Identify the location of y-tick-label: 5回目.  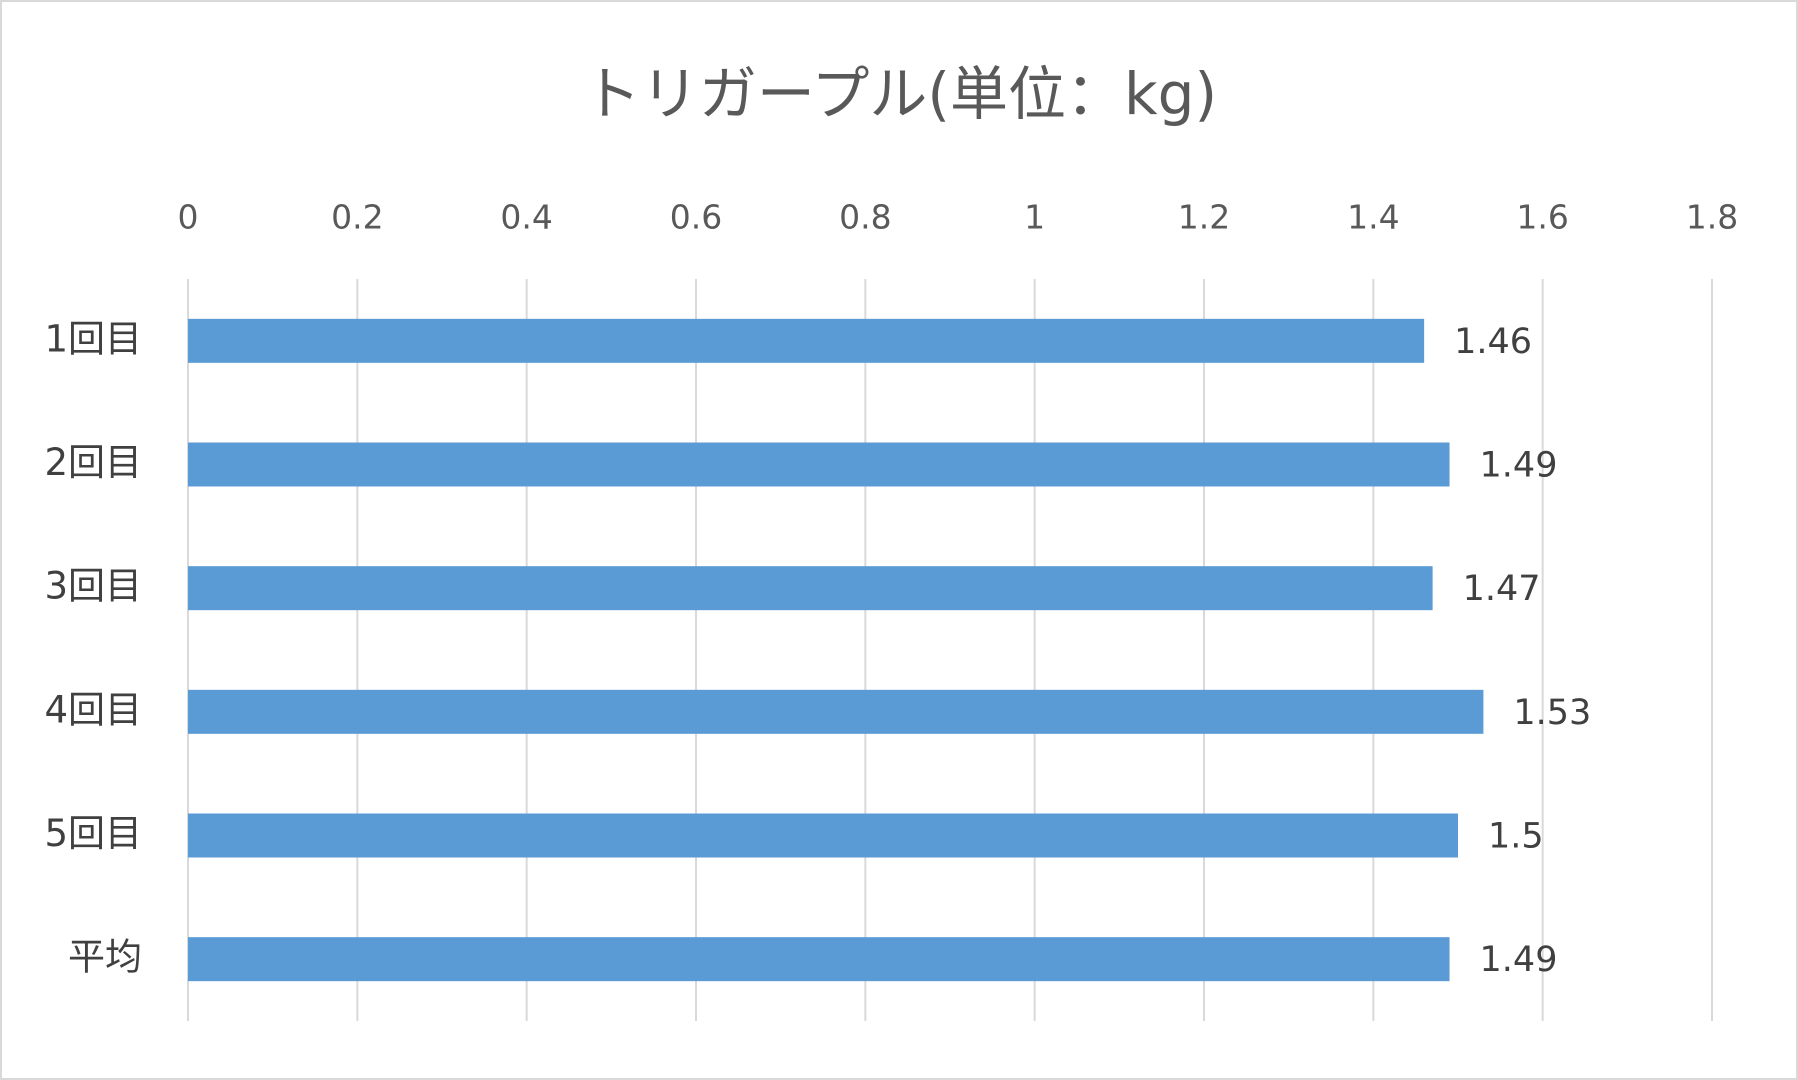
(93, 833).